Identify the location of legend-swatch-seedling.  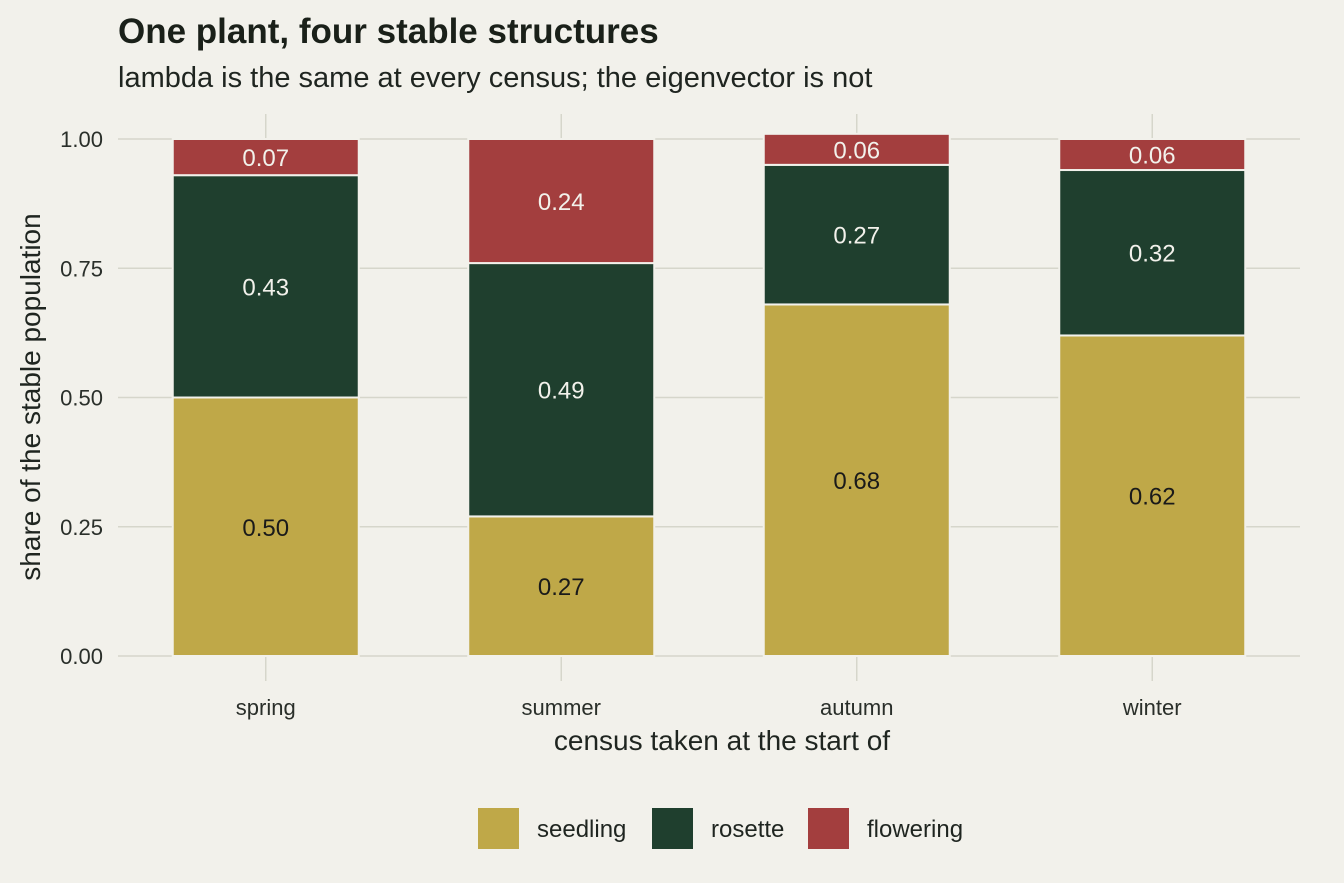
(498, 828).